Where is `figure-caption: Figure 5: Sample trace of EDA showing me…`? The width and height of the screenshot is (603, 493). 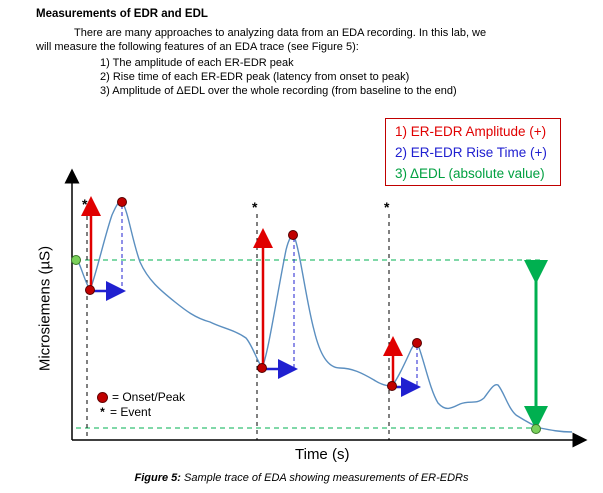
figure-caption: Figure 5: Sample trace of EDA showing me… is located at coordinates (301, 478).